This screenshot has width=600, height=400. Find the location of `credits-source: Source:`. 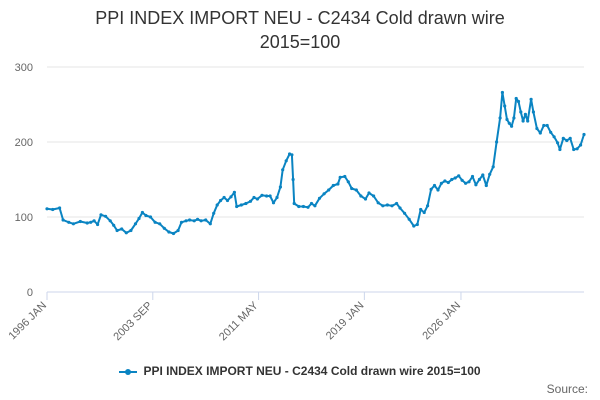

credits-source: Source: is located at coordinates (567, 389).